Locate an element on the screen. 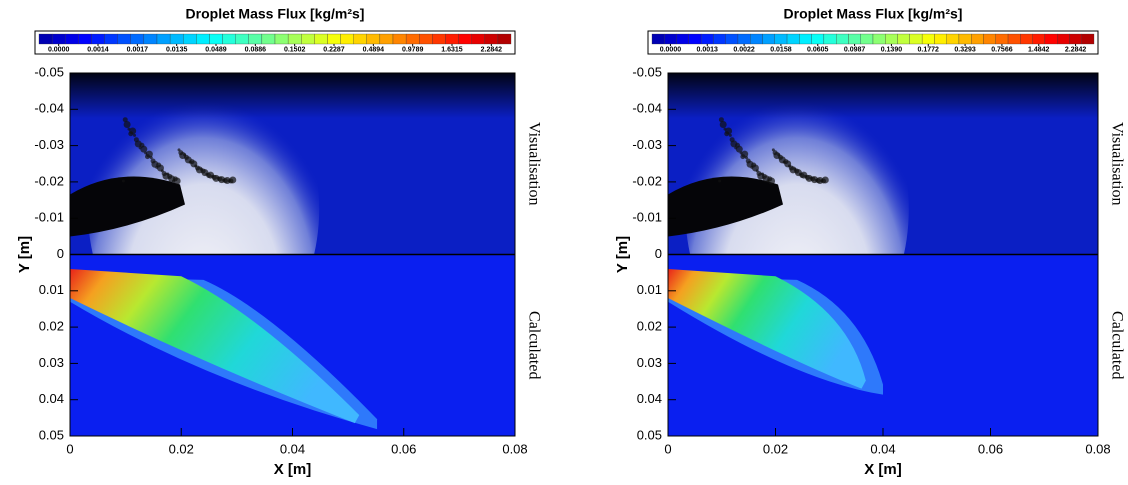 This screenshot has height=485, width=1128. colorbar-label: 0.9789 is located at coordinates (413, 49).